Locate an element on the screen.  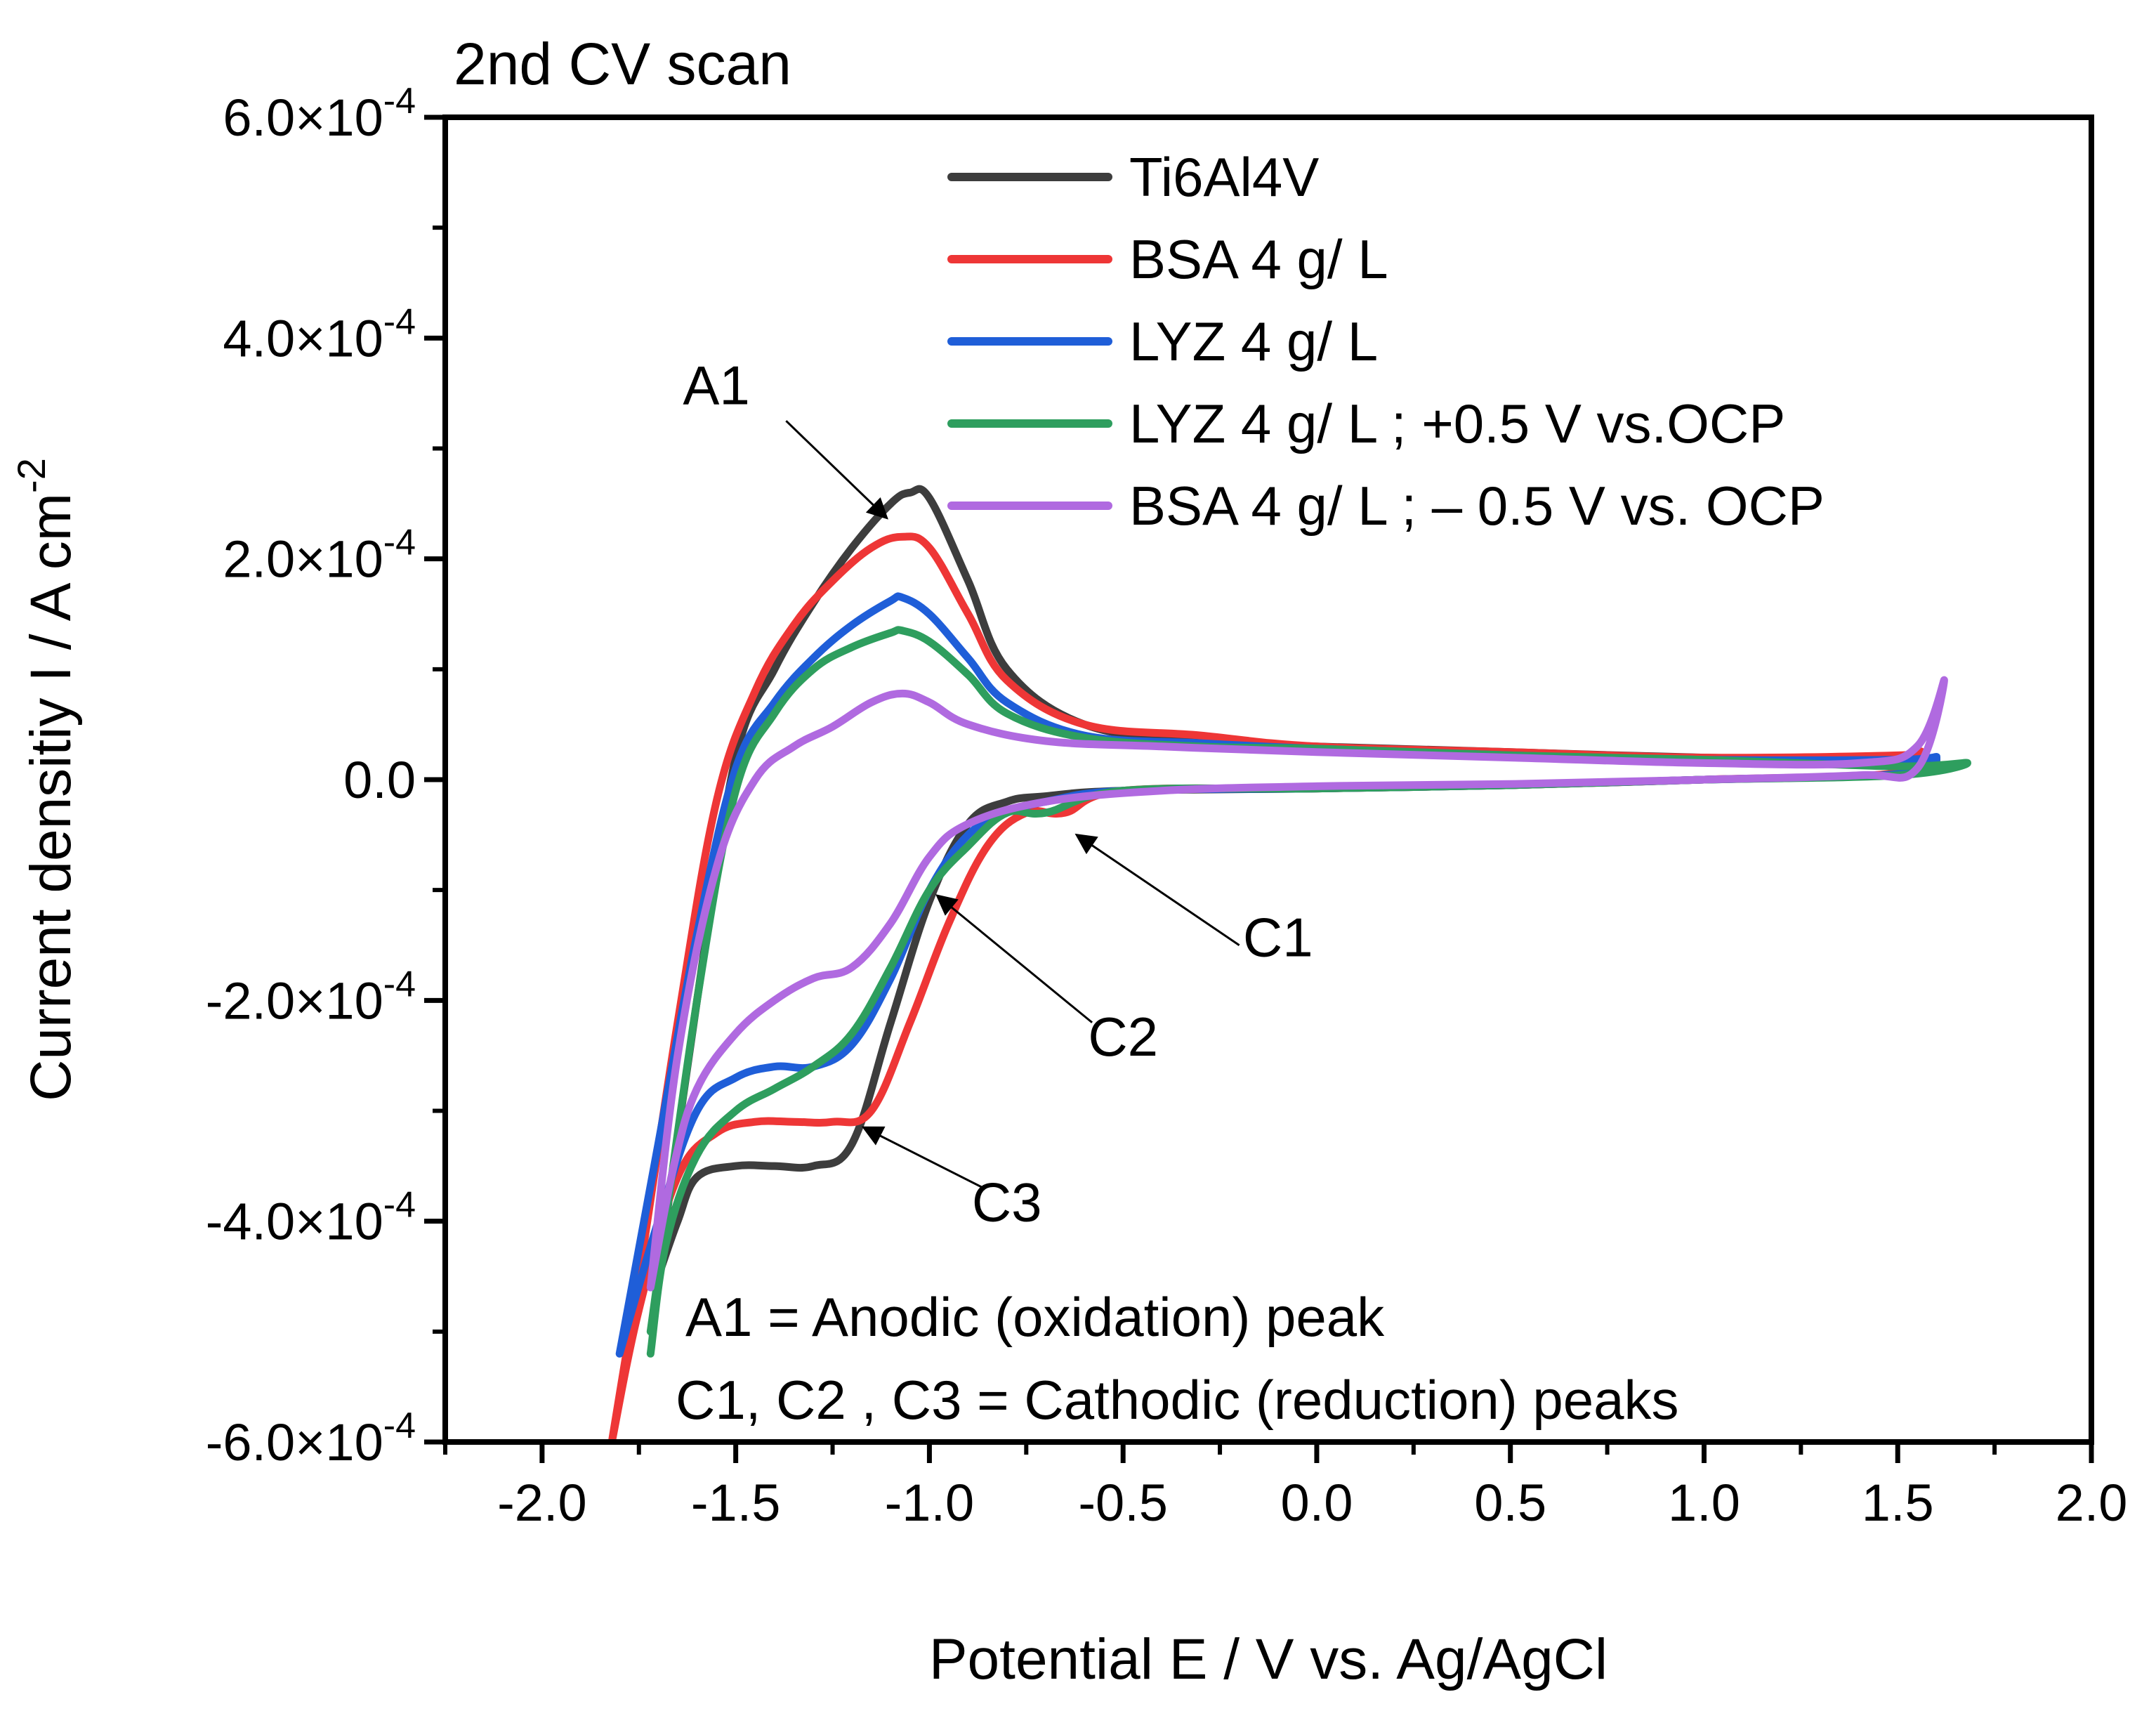
x-tick-label: 1.0 is located at coordinates (1704, 1503).